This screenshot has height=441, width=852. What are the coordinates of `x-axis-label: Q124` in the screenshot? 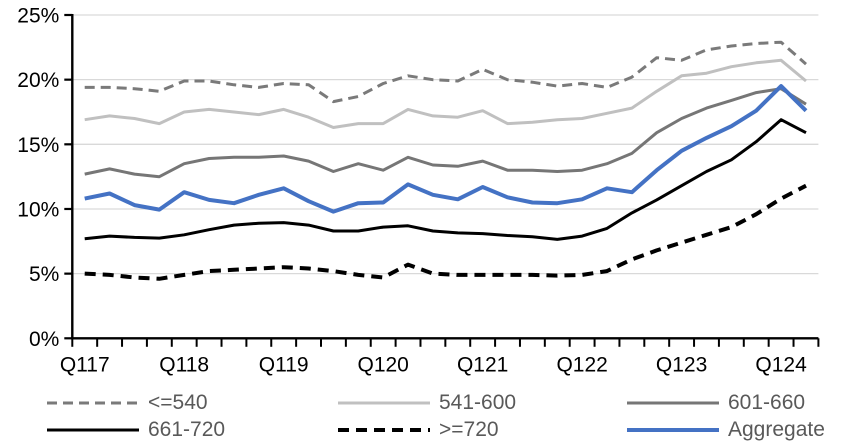 It's located at (781, 364).